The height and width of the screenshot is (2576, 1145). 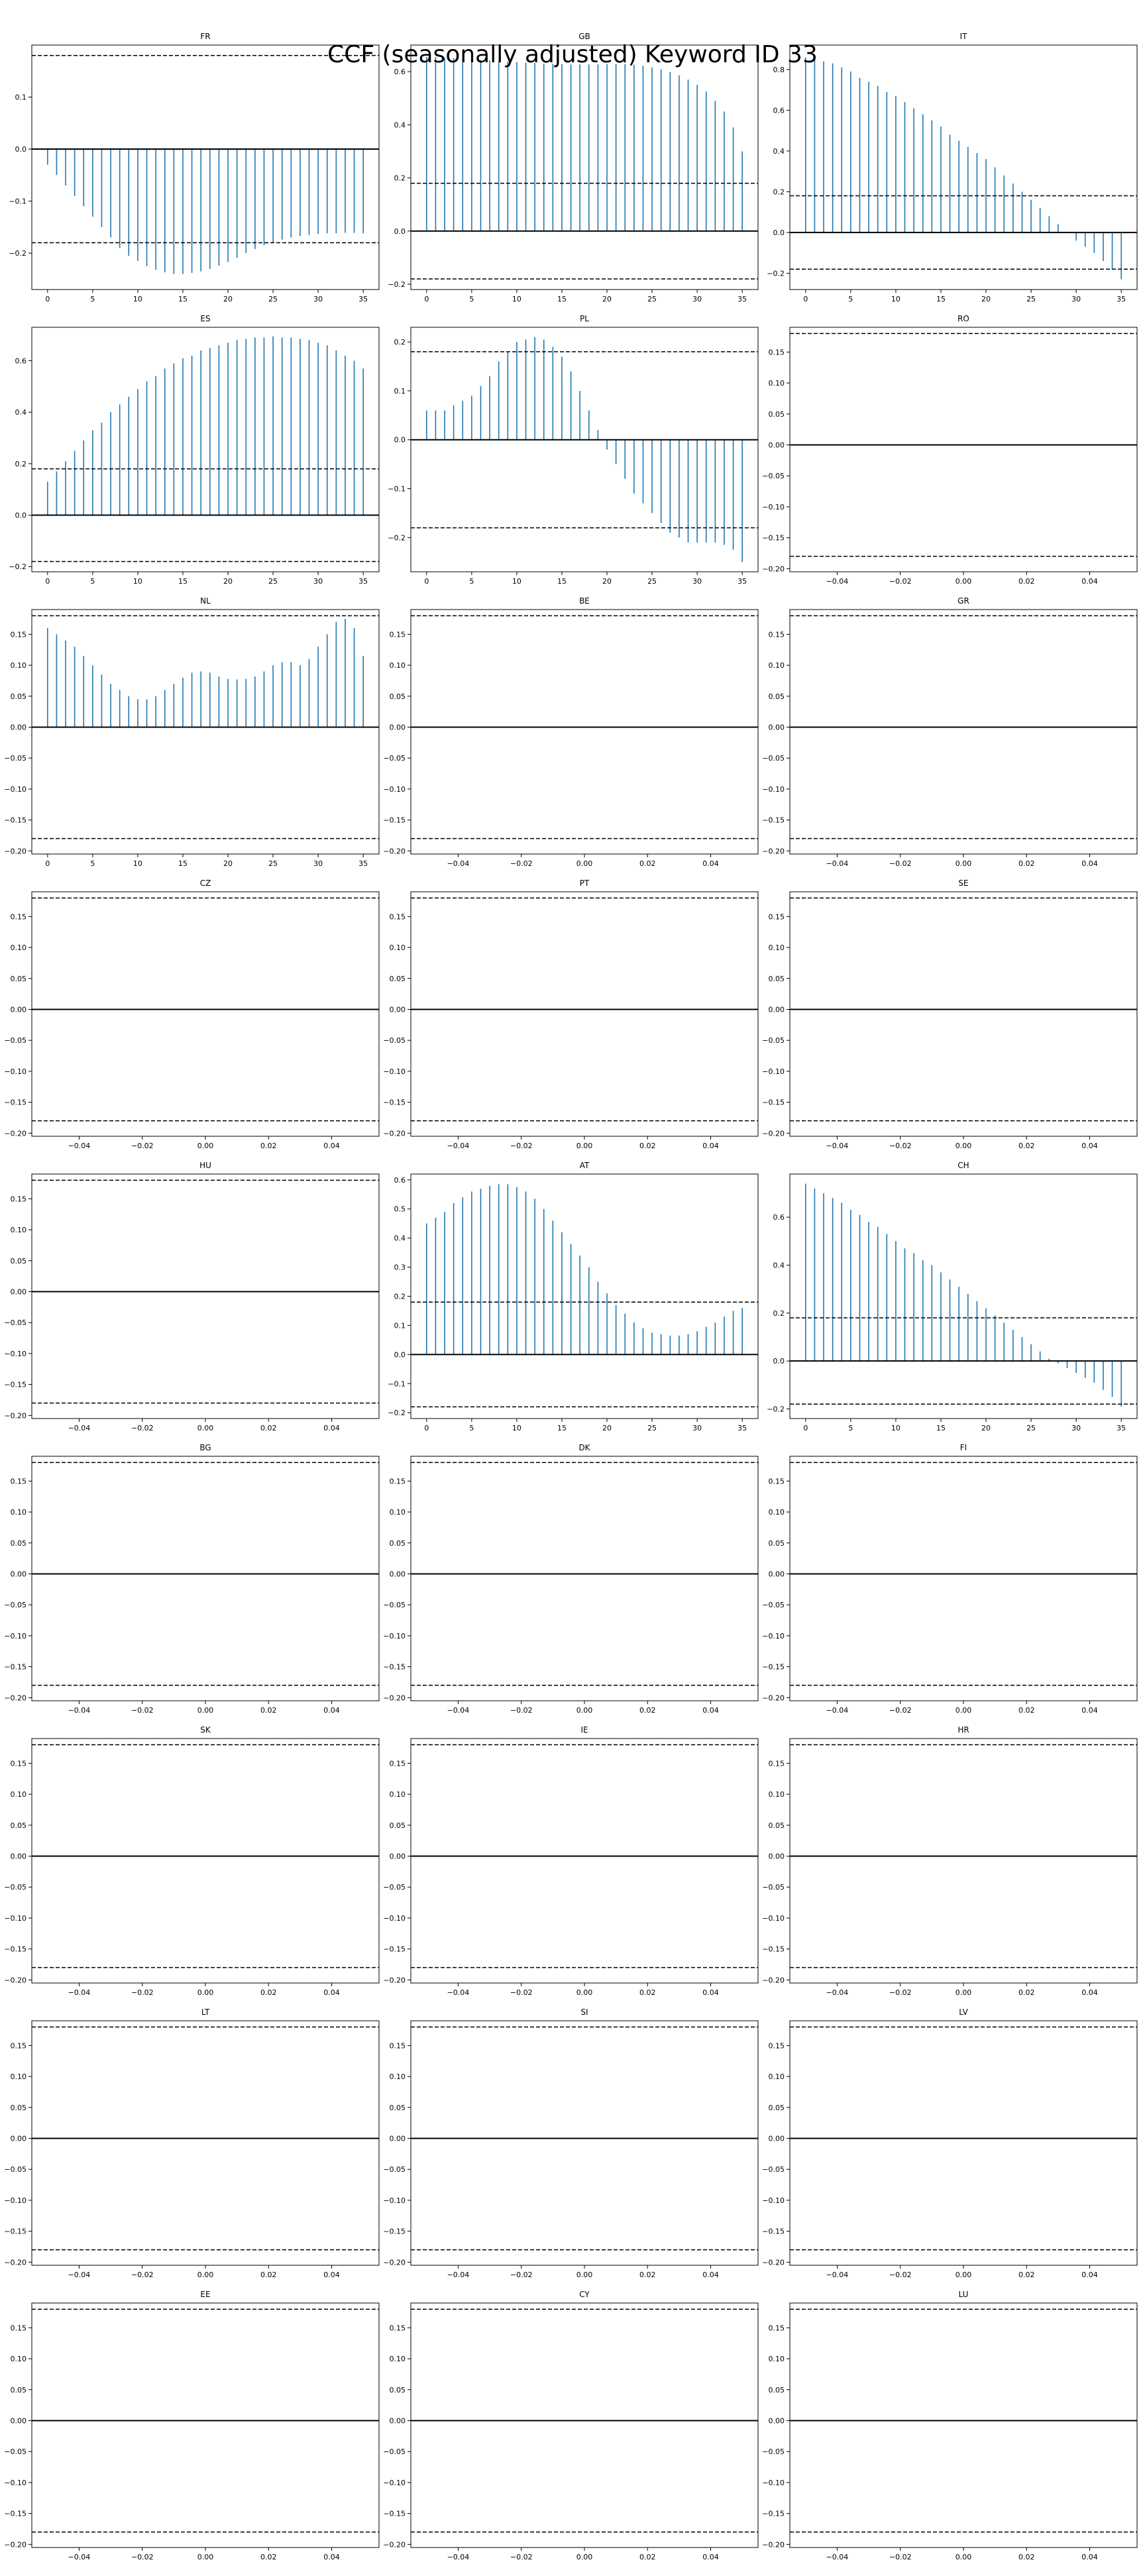 I want to click on y-tick-label: 0.1, so click(x=400, y=391).